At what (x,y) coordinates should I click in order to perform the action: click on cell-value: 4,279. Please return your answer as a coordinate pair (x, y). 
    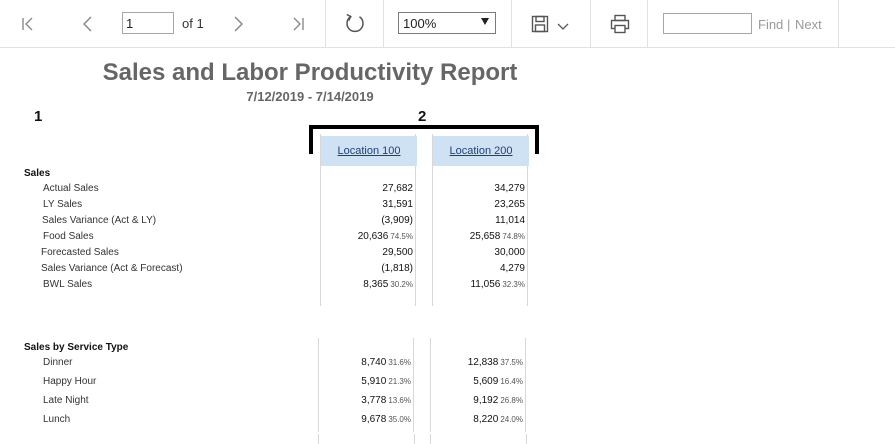
    Looking at the image, I should click on (512, 268).